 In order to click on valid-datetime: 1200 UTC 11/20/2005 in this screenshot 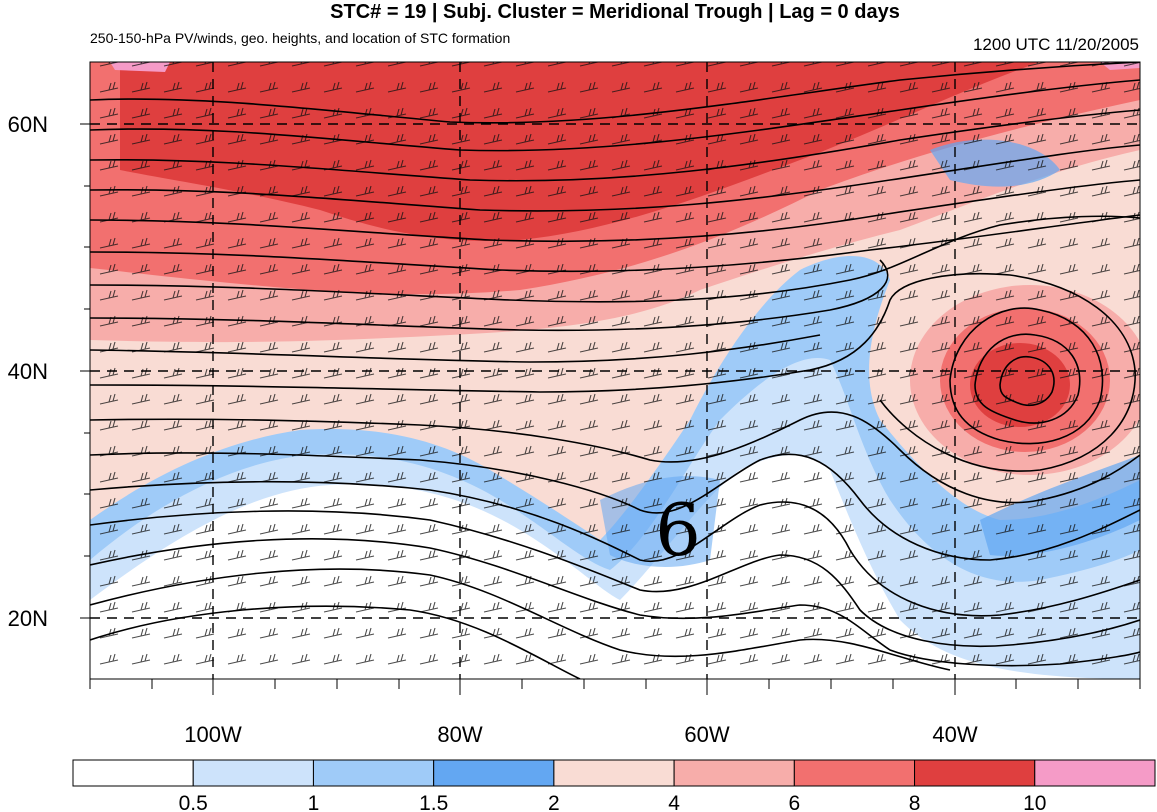, I will do `click(1055, 44)`.